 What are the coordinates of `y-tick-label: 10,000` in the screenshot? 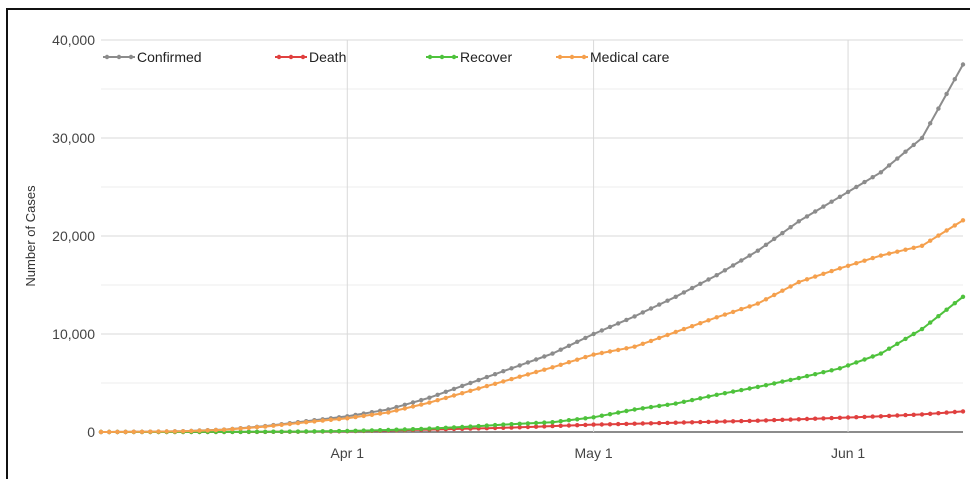 It's located at (73, 334).